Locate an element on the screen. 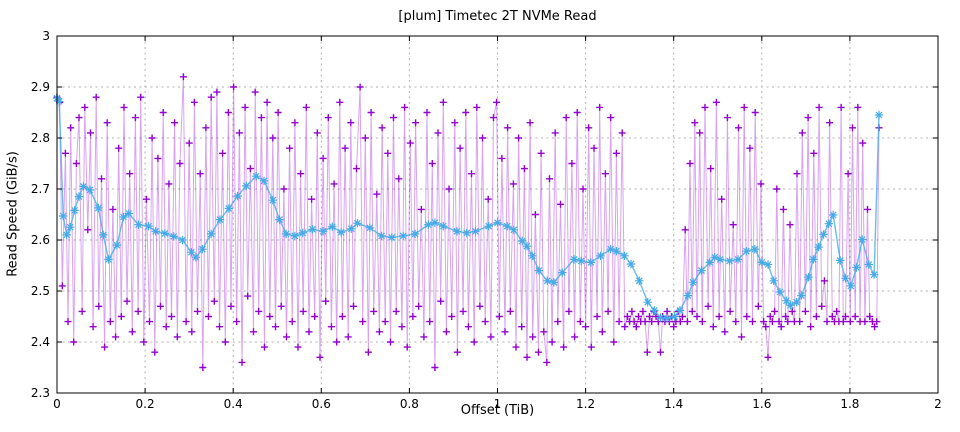 Image resolution: width=960 pixels, height=432 pixels. y-tick-label: 2.8 is located at coordinates (40, 138).